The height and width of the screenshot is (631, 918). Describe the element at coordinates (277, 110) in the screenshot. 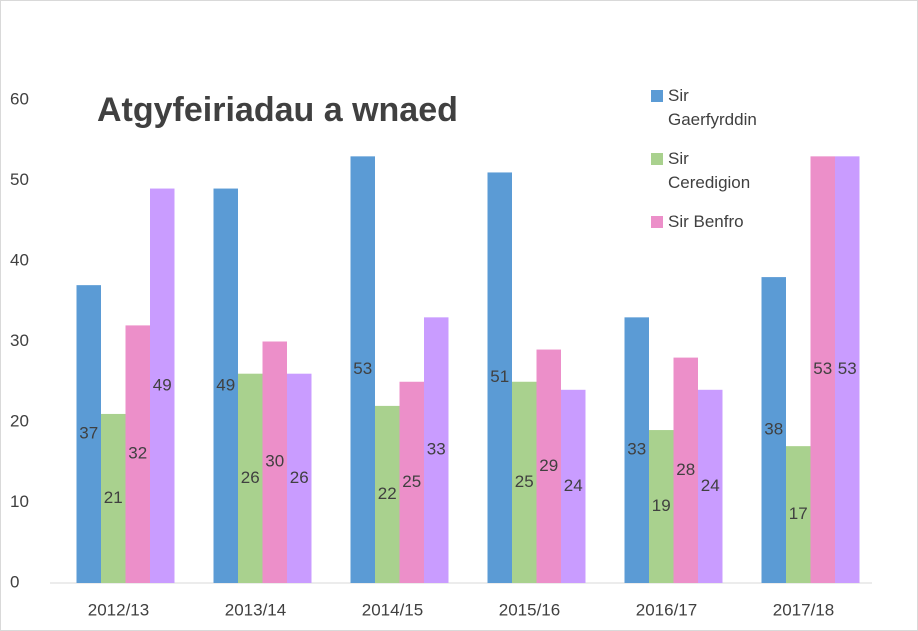

I see `chart-title: Atgyfeiriadau a wnaed` at that location.